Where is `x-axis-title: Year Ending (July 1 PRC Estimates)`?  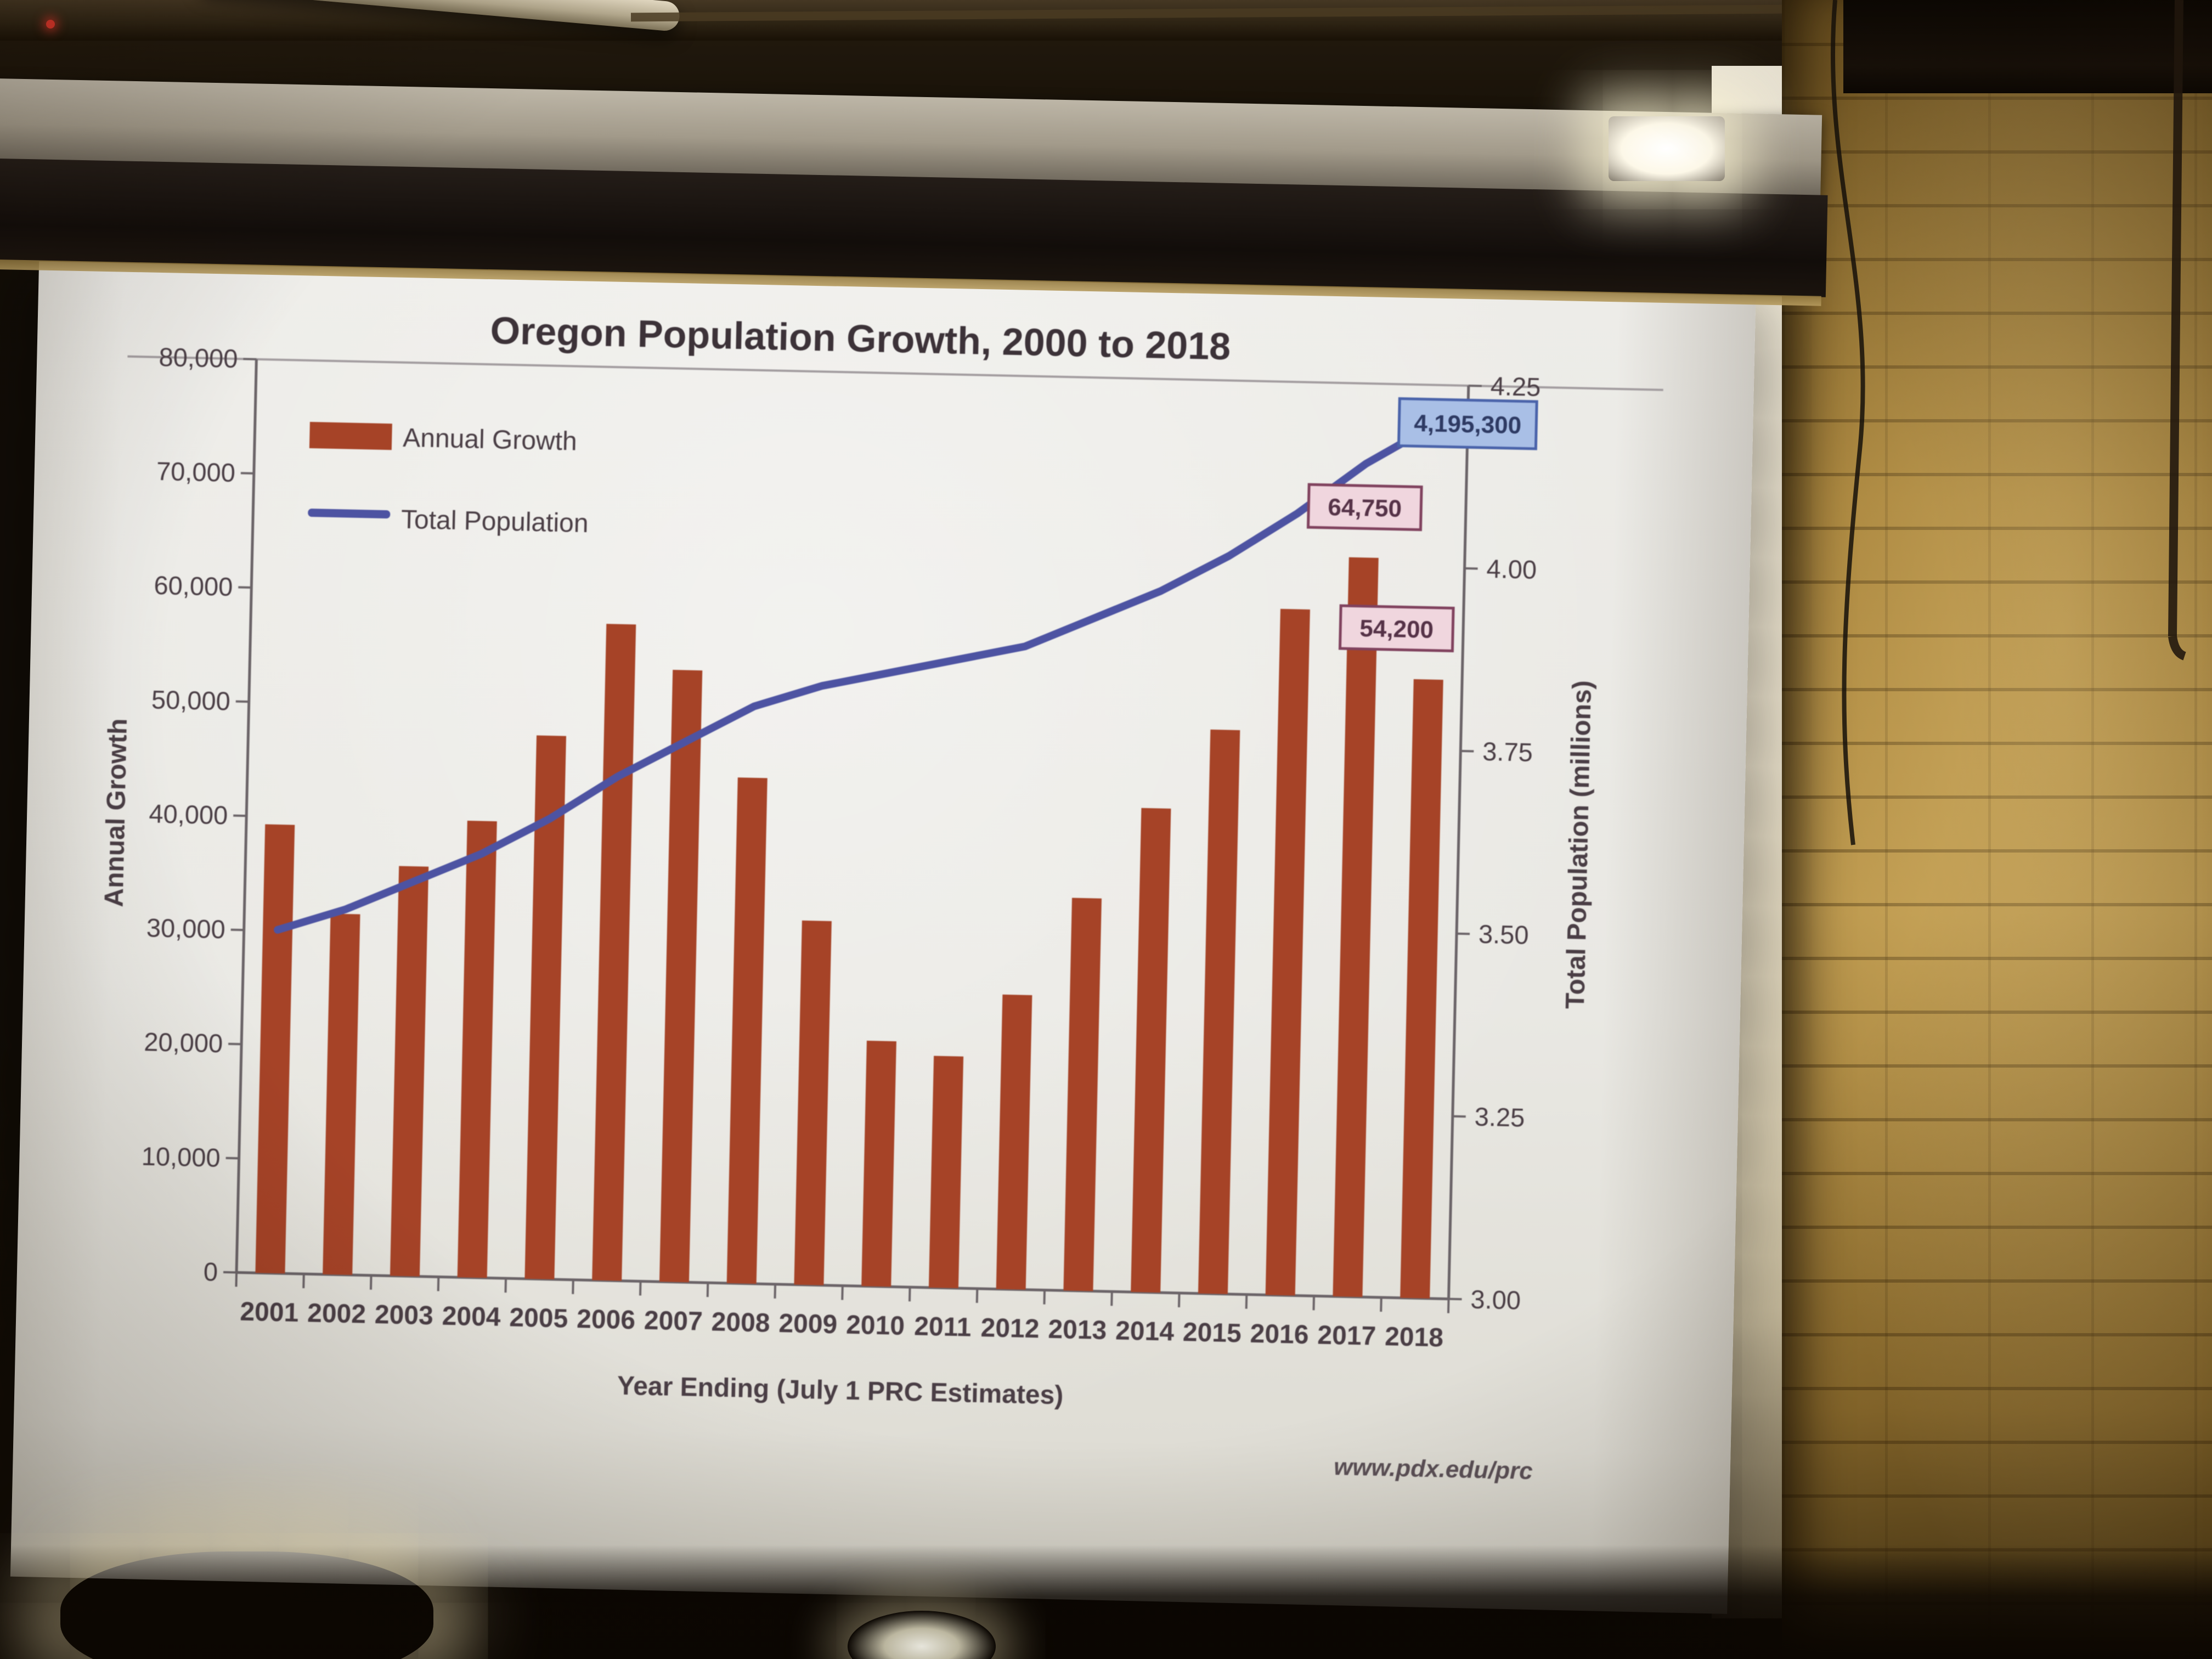 x-axis-title: Year Ending (July 1 PRC Estimates) is located at coordinates (840, 1391).